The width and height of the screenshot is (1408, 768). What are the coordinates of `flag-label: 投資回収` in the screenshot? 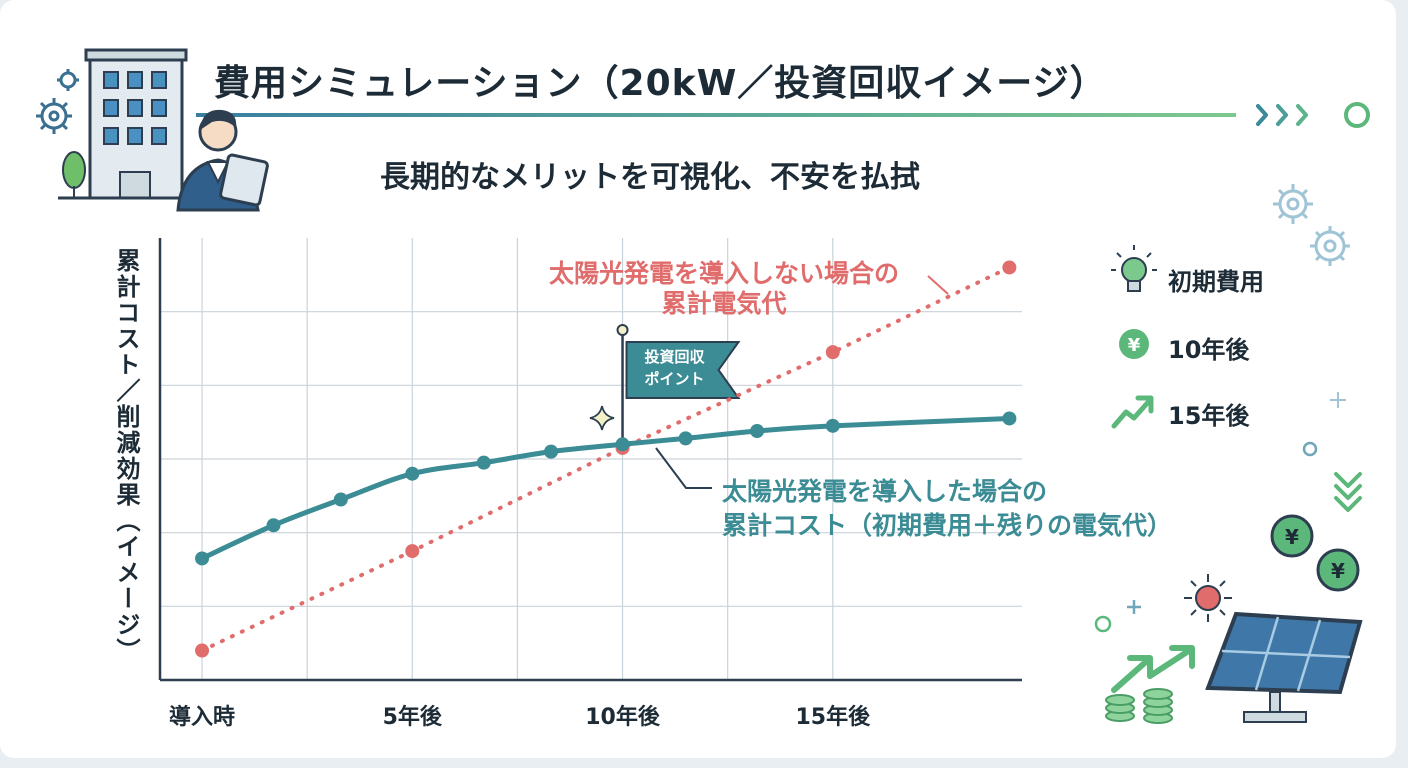 It's located at (675, 357).